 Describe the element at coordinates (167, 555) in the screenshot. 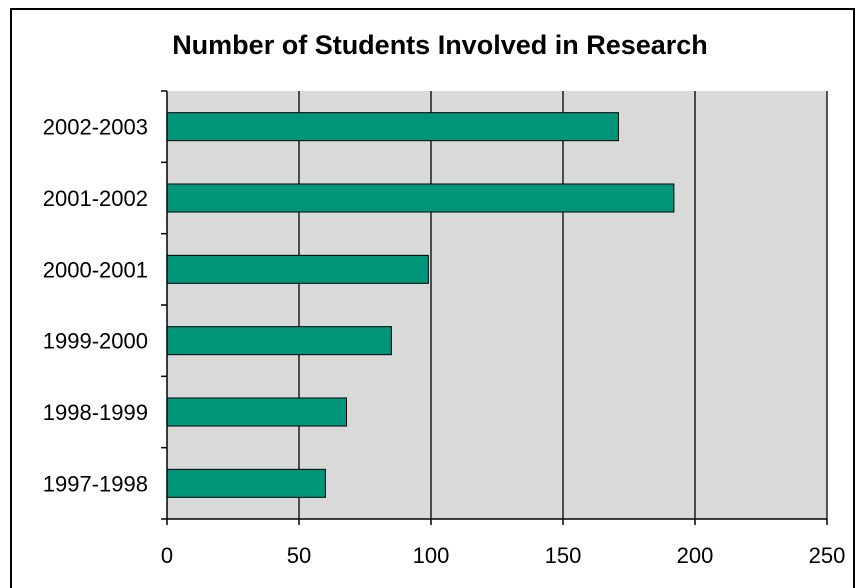

I see `x-tick-label: 0` at that location.